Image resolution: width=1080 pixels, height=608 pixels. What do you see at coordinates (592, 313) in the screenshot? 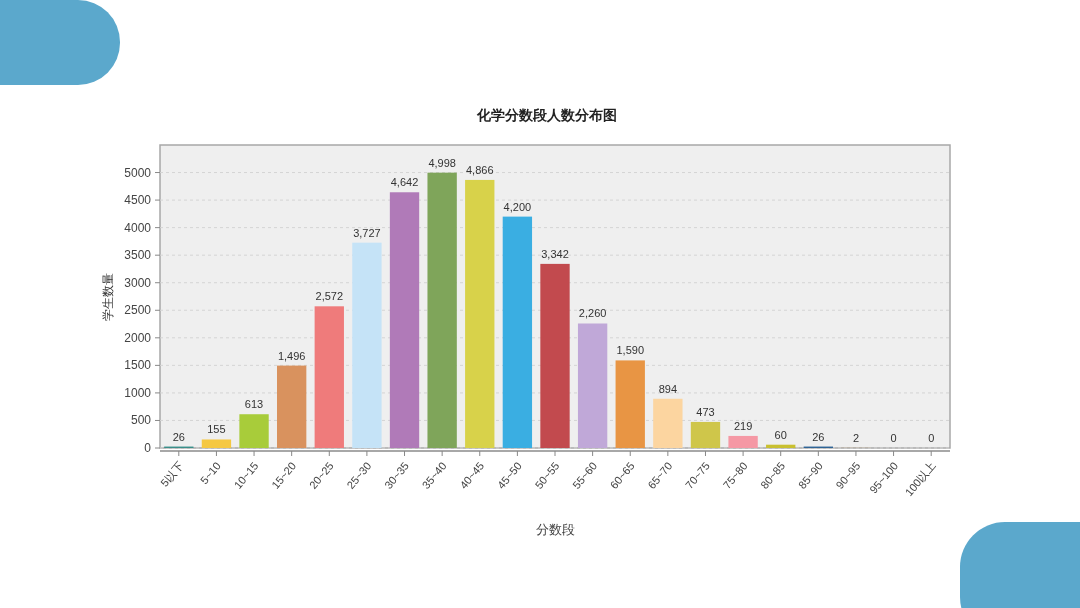
I see `data-label: 2,260` at bounding box center [592, 313].